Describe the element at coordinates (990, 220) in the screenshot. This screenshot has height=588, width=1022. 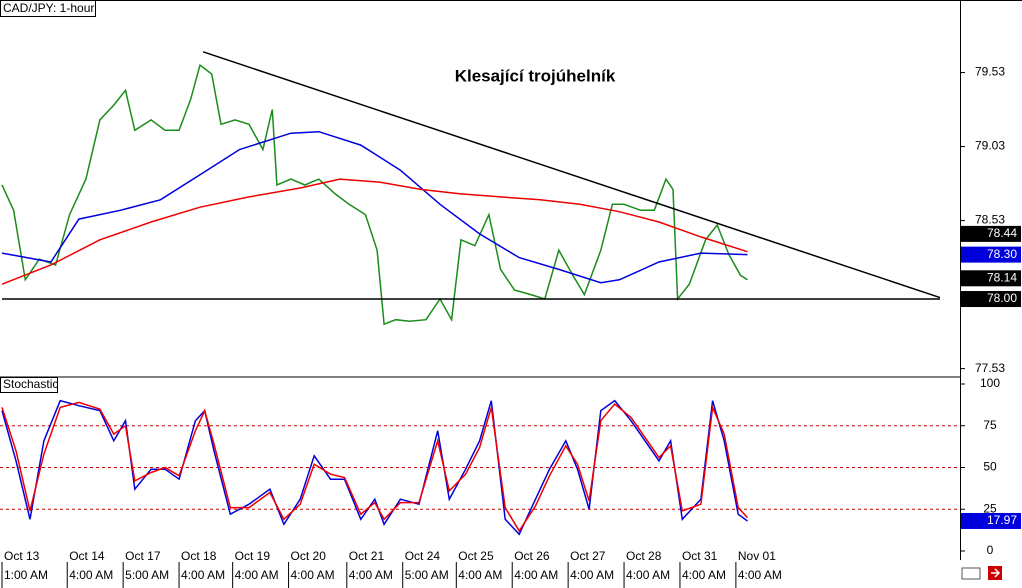
I see `y-tick-label: 78.53` at that location.